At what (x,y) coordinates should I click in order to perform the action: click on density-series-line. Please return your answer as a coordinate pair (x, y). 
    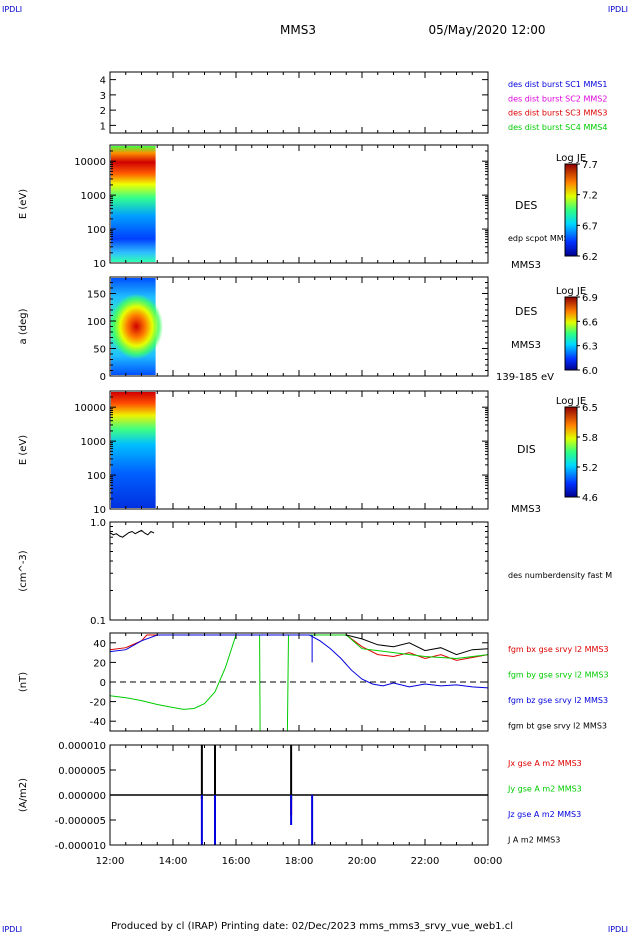
    Looking at the image, I should click on (132, 533).